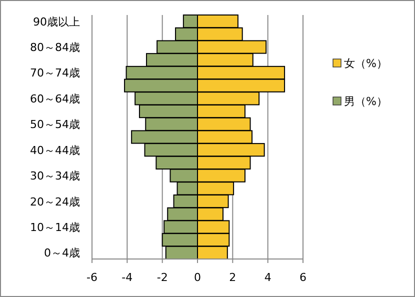 The width and height of the screenshot is (415, 297). What do you see at coordinates (55, 150) in the screenshot?
I see `y-tick-label: 40～44歳` at bounding box center [55, 150].